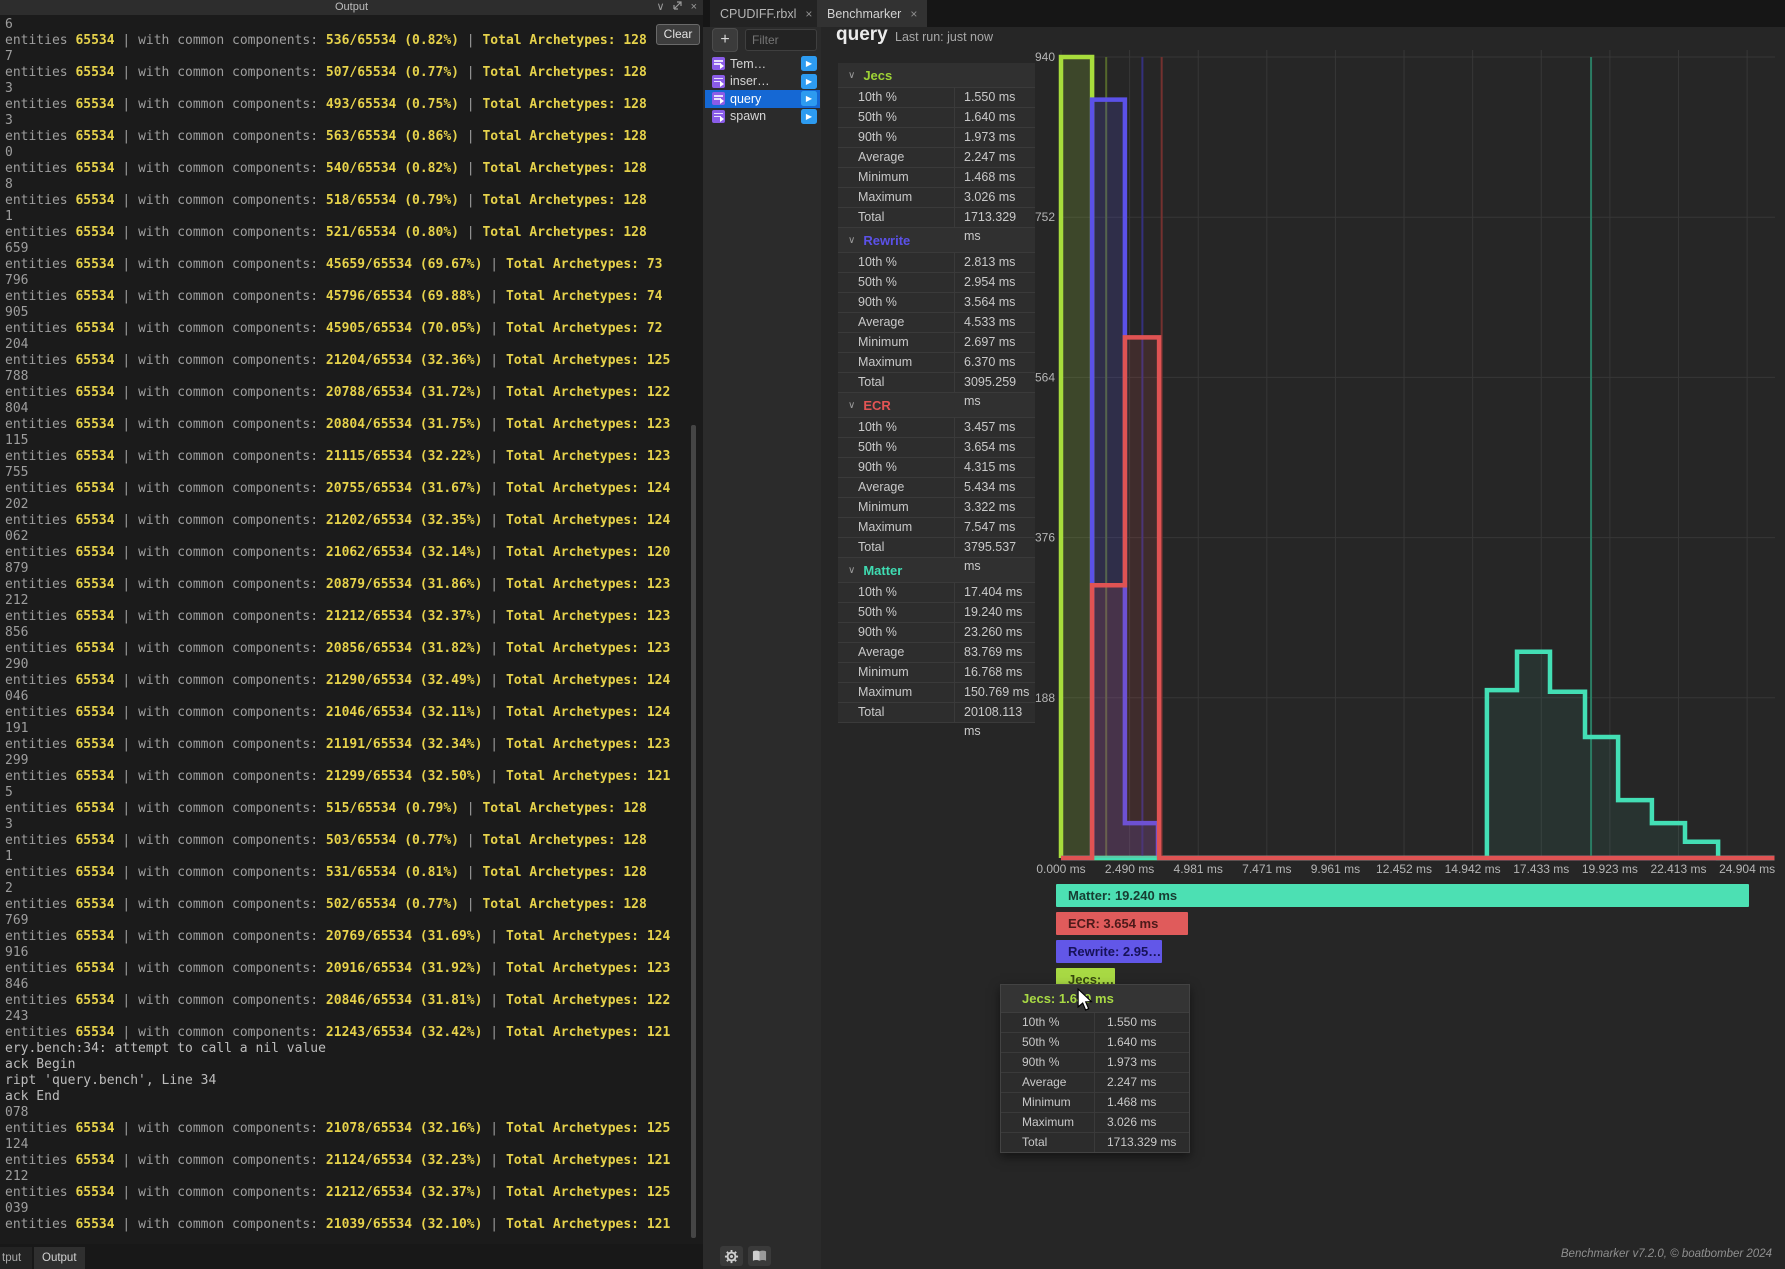 The width and height of the screenshot is (1785, 1269). I want to click on footer-credit: Benchmarker v7.2.0, © boatbomber 2024, so click(1666, 1254).